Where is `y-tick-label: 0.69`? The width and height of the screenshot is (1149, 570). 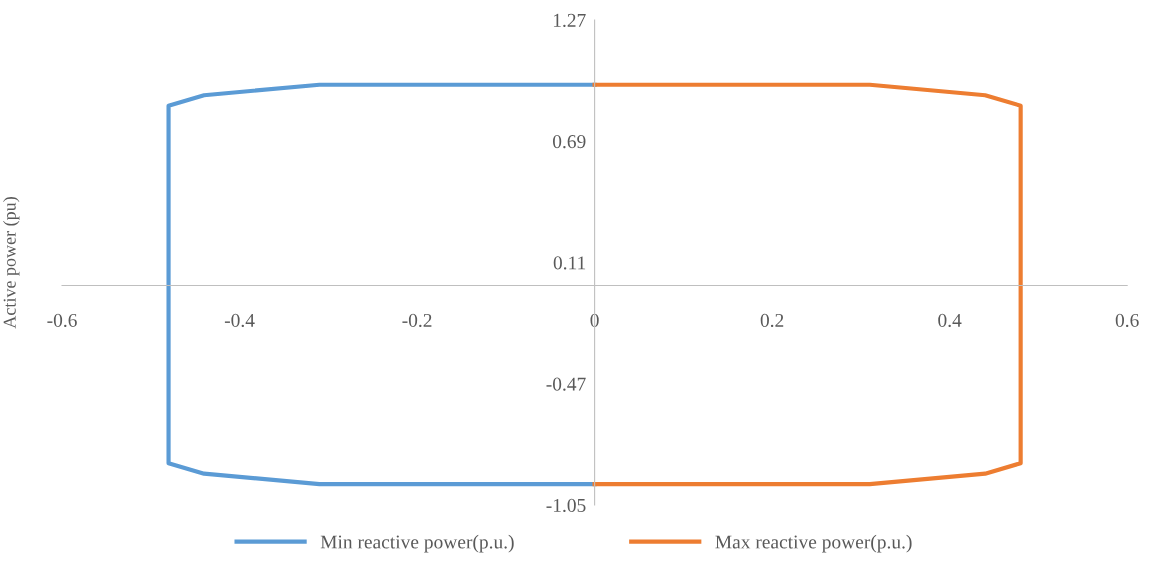
y-tick-label: 0.69 is located at coordinates (569, 142).